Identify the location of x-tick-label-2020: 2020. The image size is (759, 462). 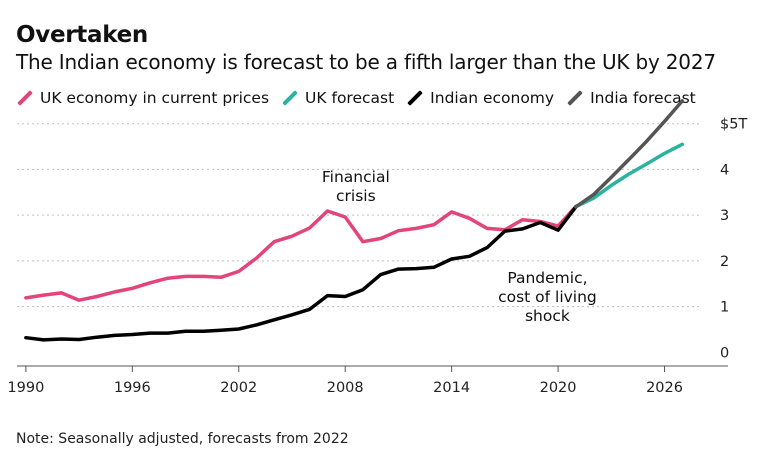
(558, 388).